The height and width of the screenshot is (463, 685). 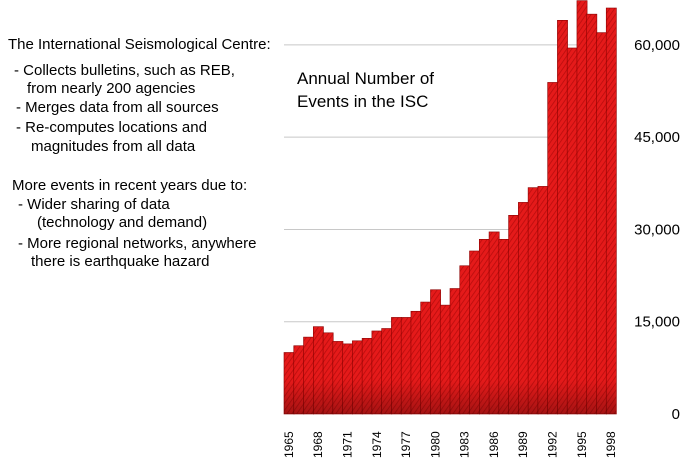 What do you see at coordinates (611, 211) in the screenshot?
I see `bar-1998` at bounding box center [611, 211].